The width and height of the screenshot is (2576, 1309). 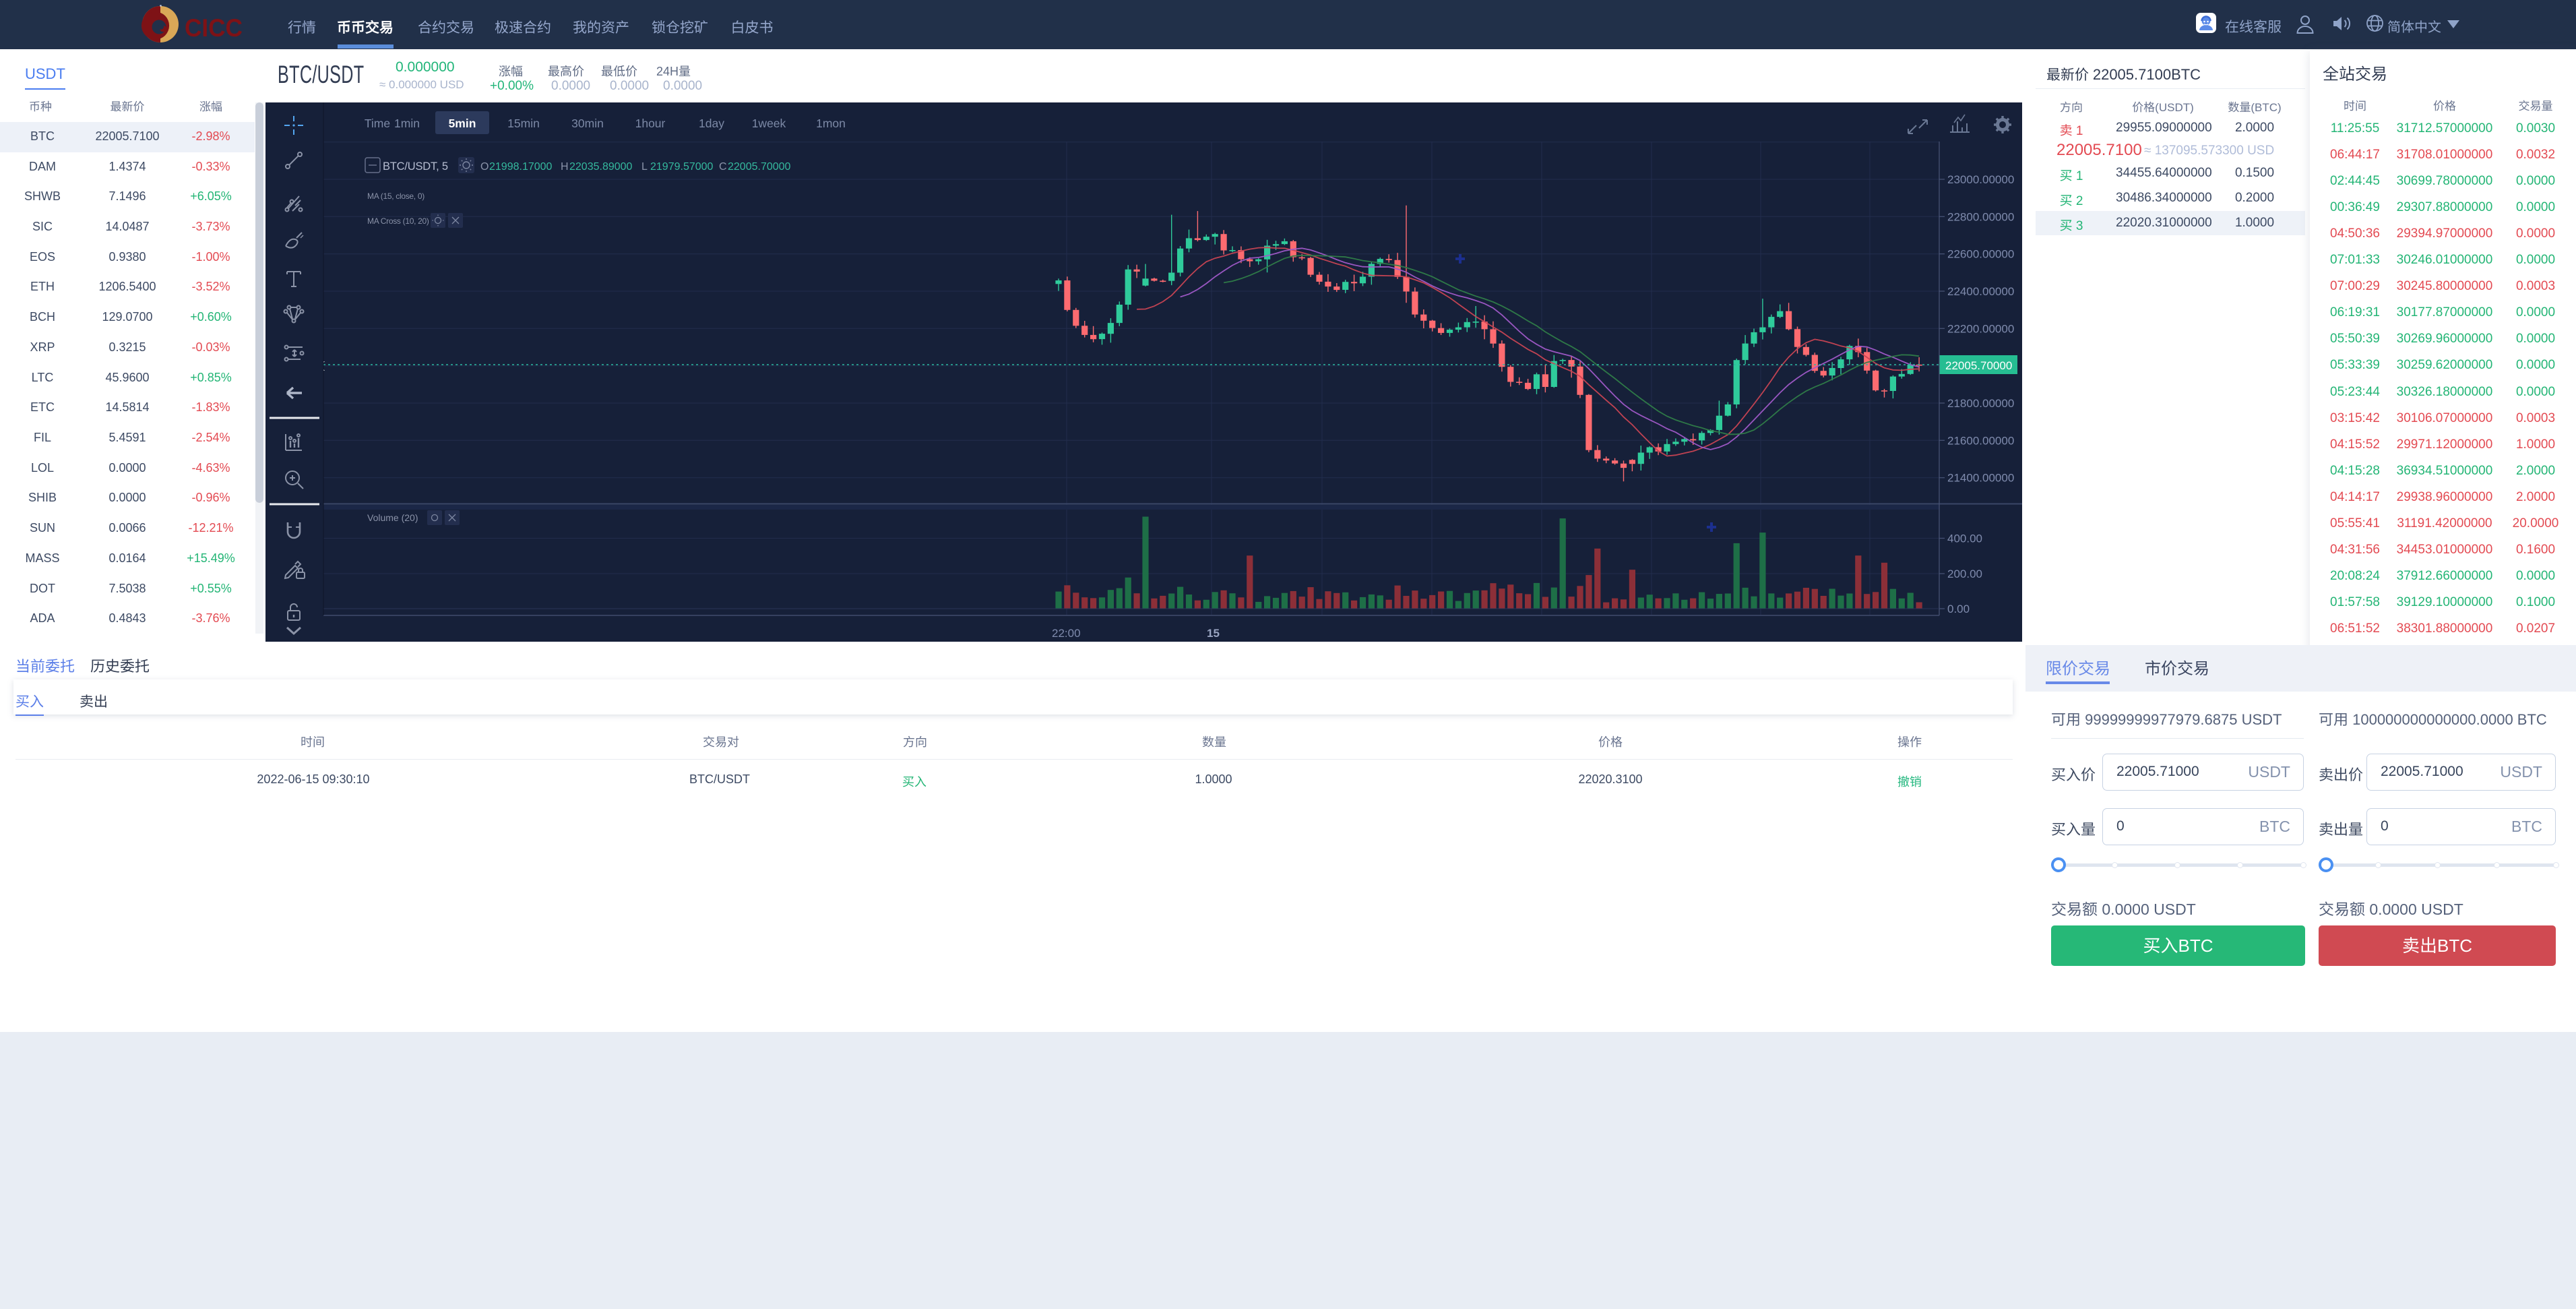 What do you see at coordinates (723, 167) in the screenshot?
I see `svg-text: C` at bounding box center [723, 167].